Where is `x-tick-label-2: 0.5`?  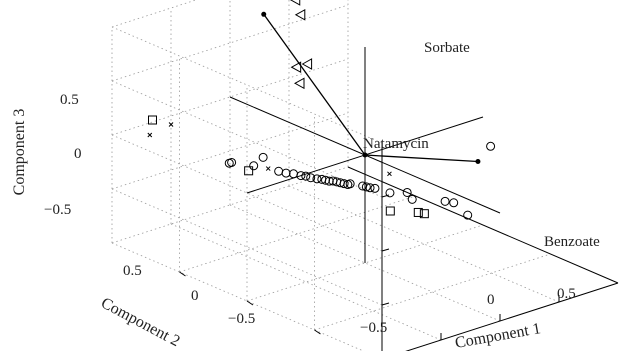
x-tick-label-2: 0.5 is located at coordinates (566, 294).